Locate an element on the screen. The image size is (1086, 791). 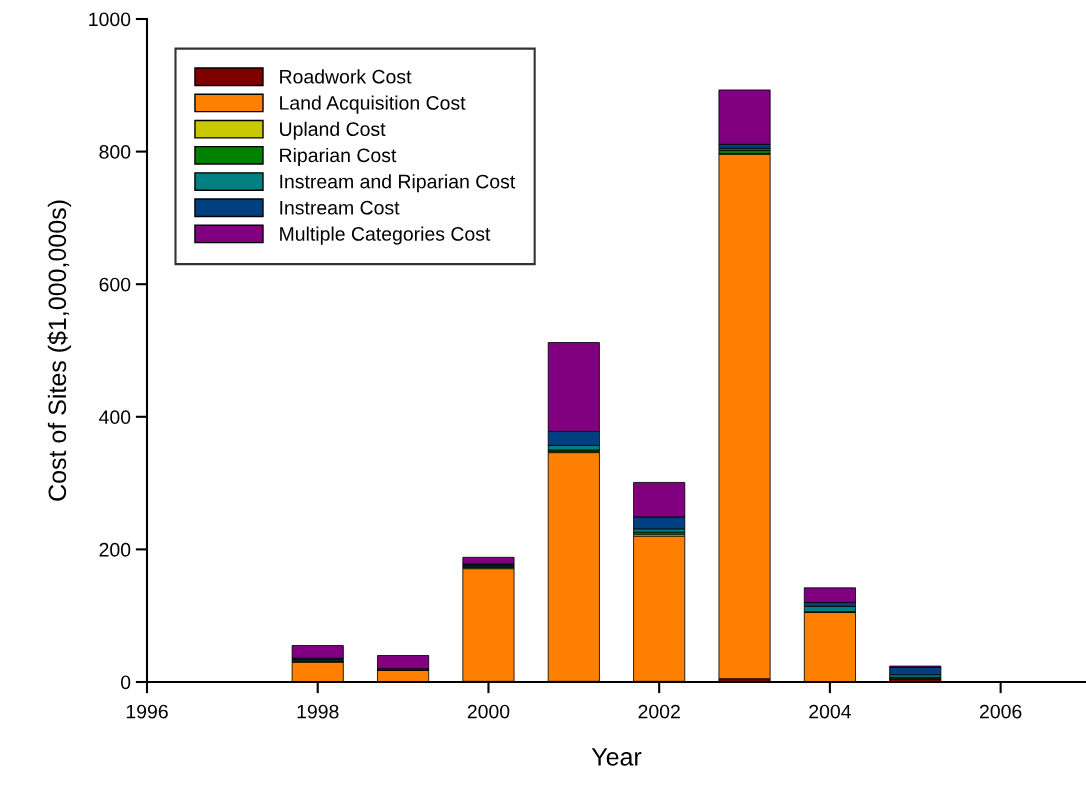
legend-label: Upland Cost is located at coordinates (333, 130).